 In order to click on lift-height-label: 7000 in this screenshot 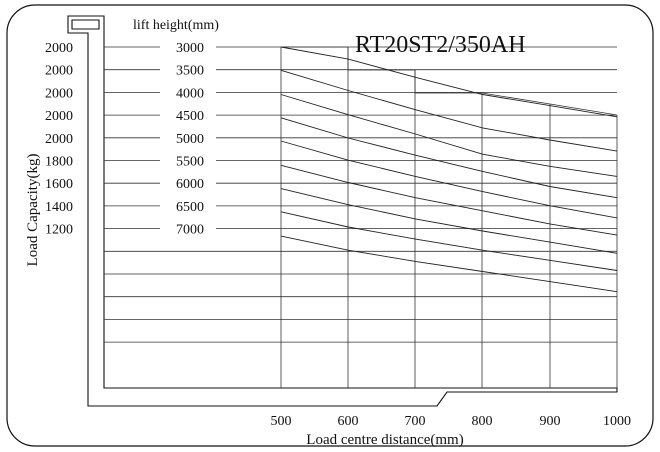, I will do `click(190, 230)`.